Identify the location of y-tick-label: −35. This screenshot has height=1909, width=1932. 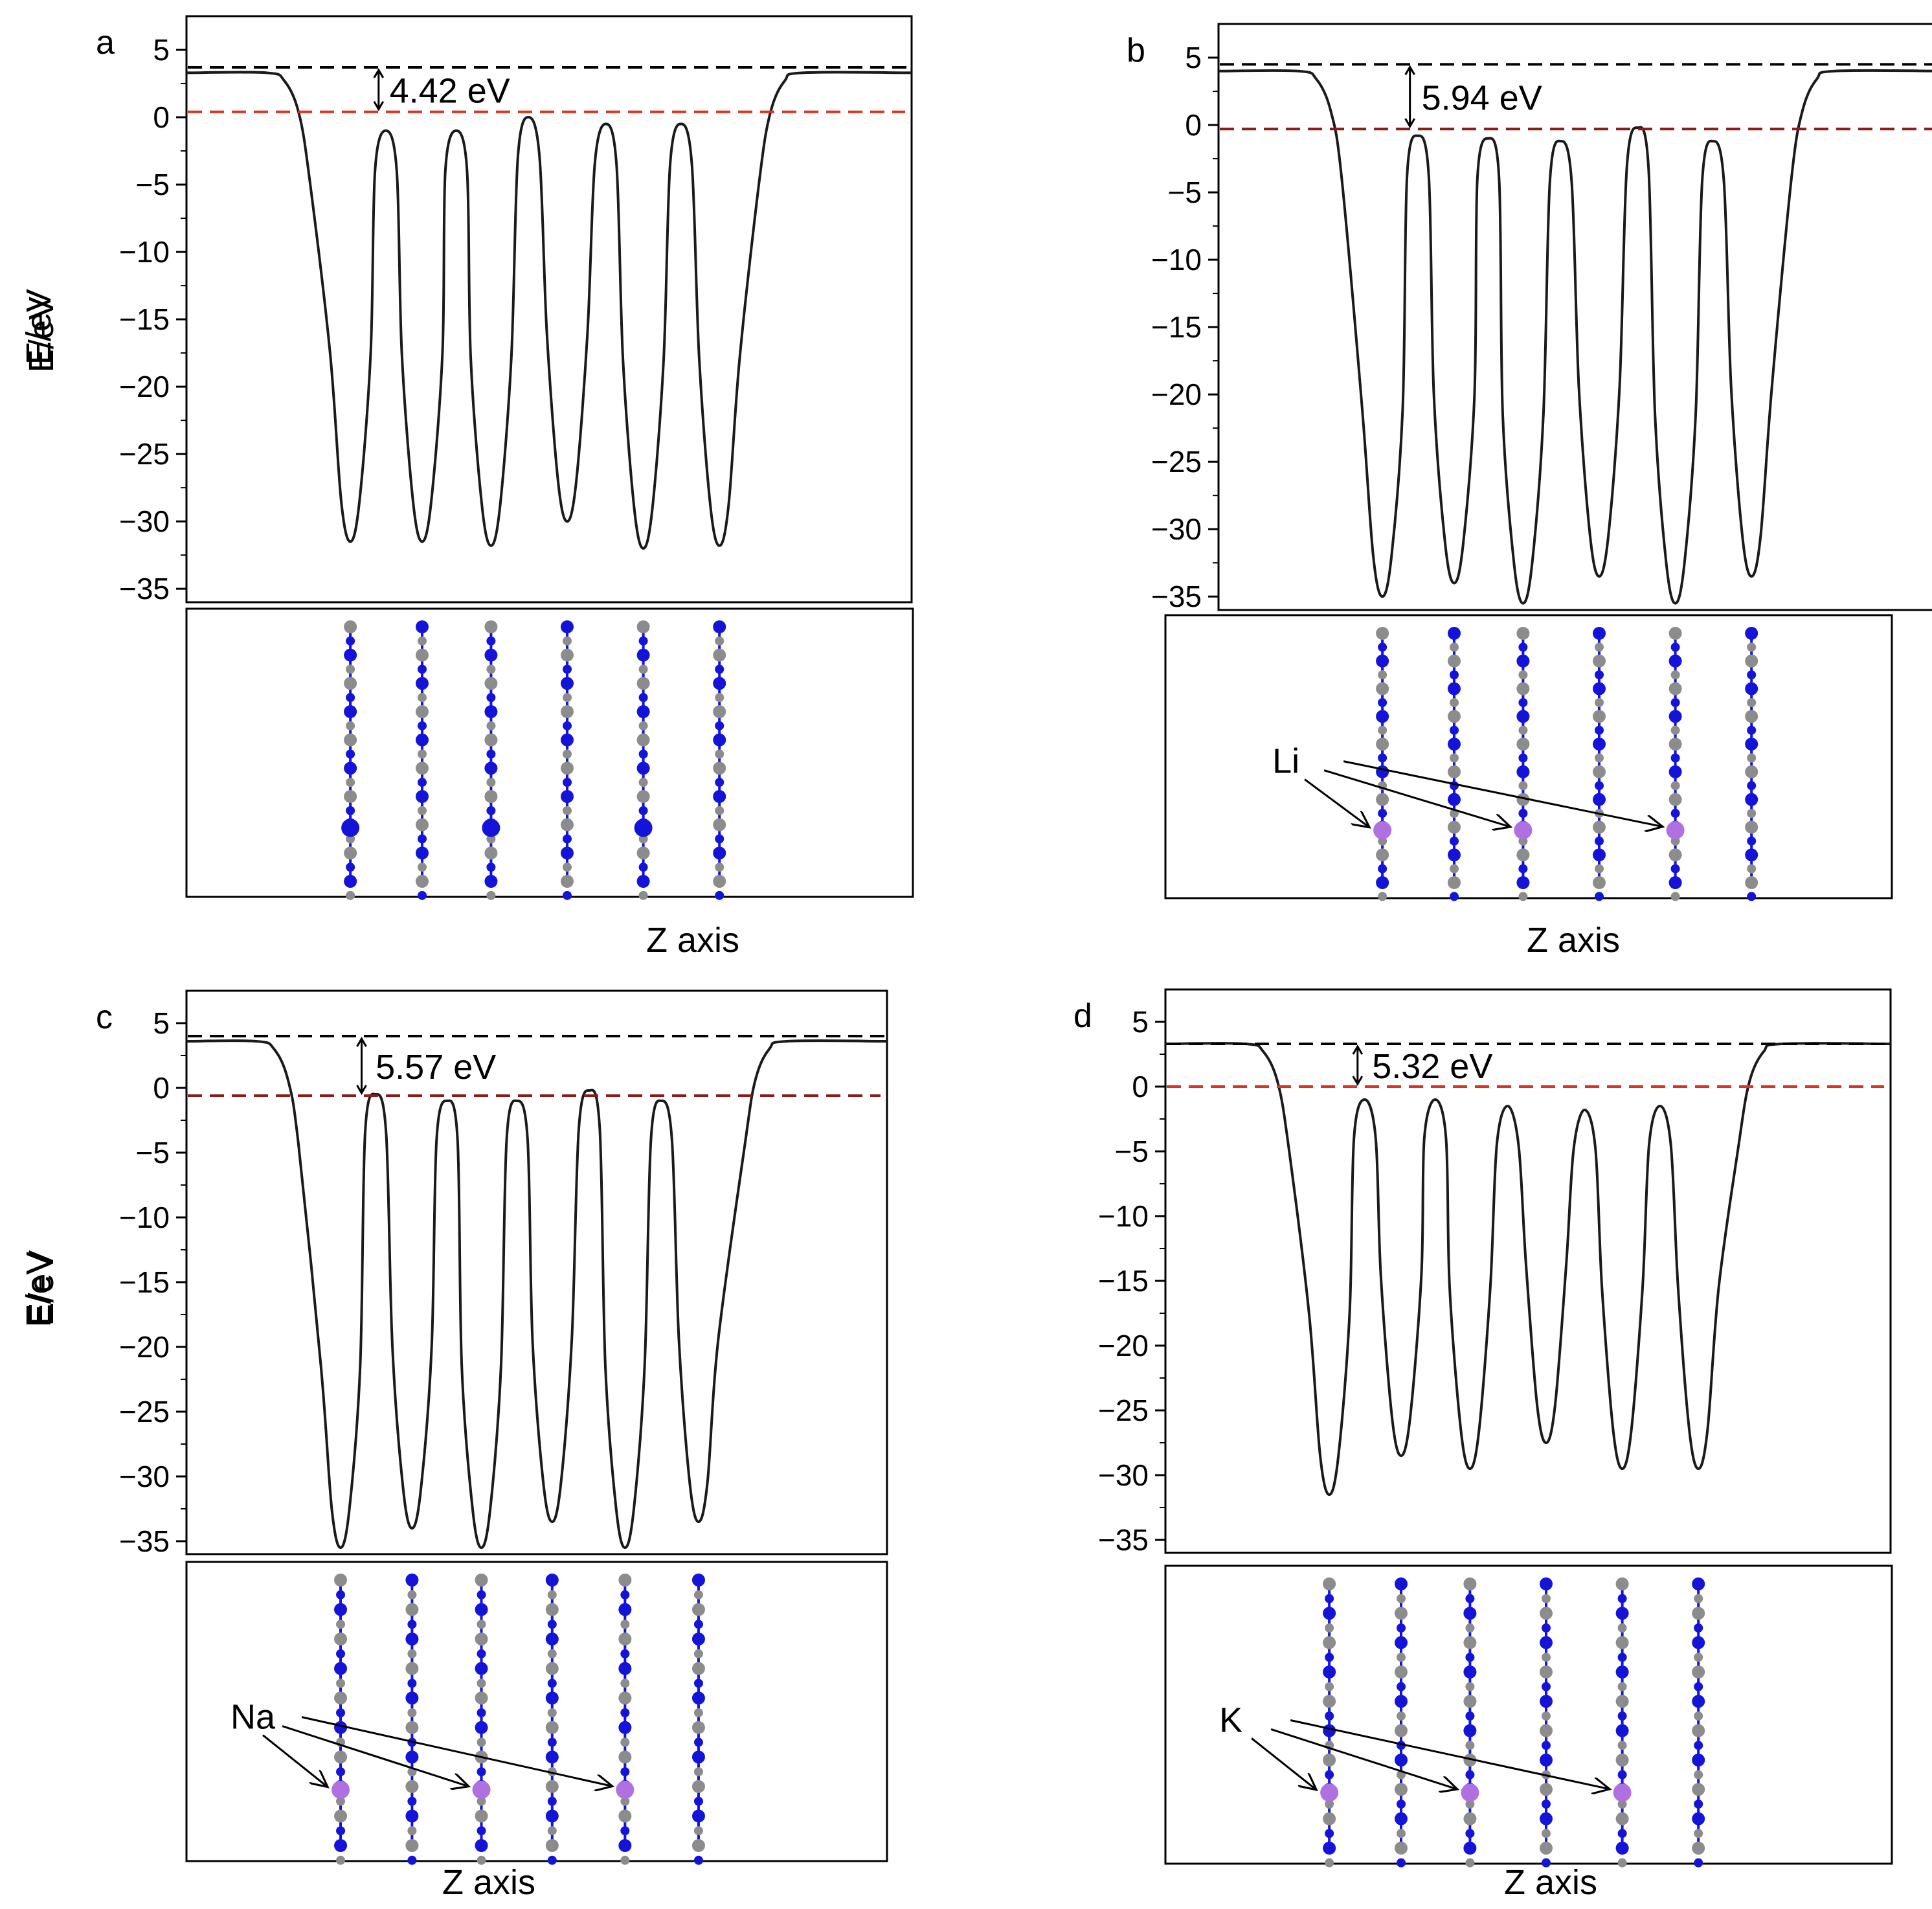
(1123, 1540).